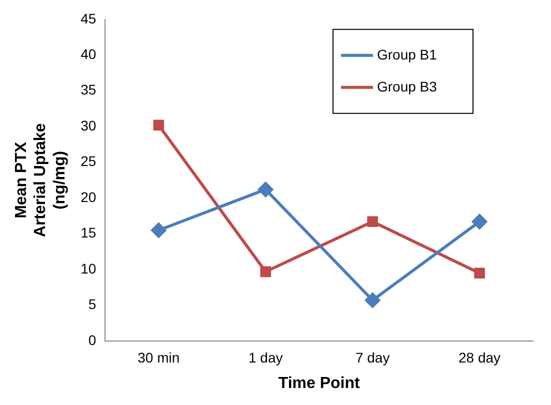 This screenshot has width=551, height=405. Describe the element at coordinates (92, 340) in the screenshot. I see `y-tick-label: 0` at that location.